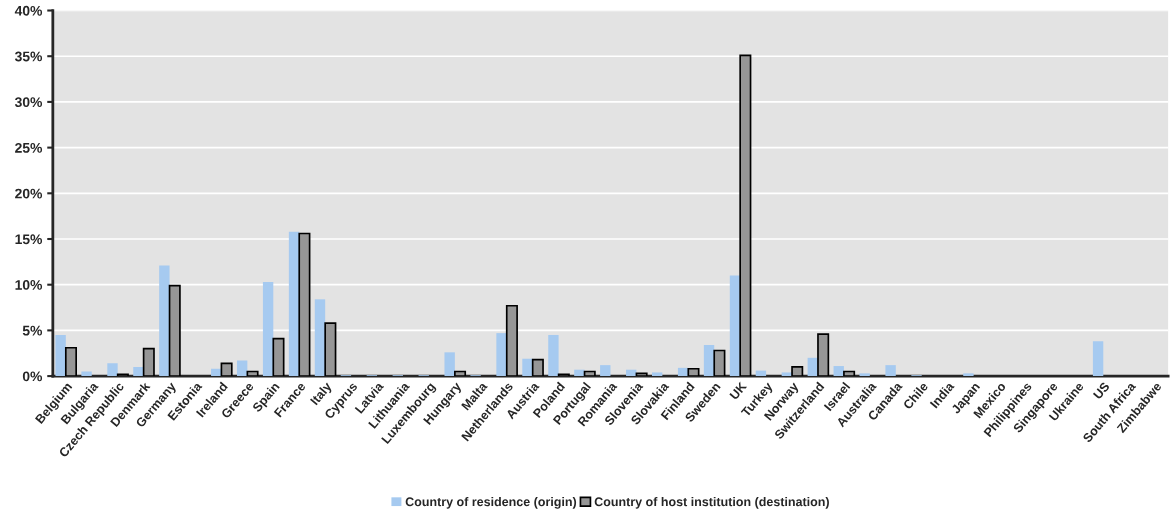 The width and height of the screenshot is (1174, 526). What do you see at coordinates (29, 239) in the screenshot?
I see `y-tick-label: 15%` at bounding box center [29, 239].